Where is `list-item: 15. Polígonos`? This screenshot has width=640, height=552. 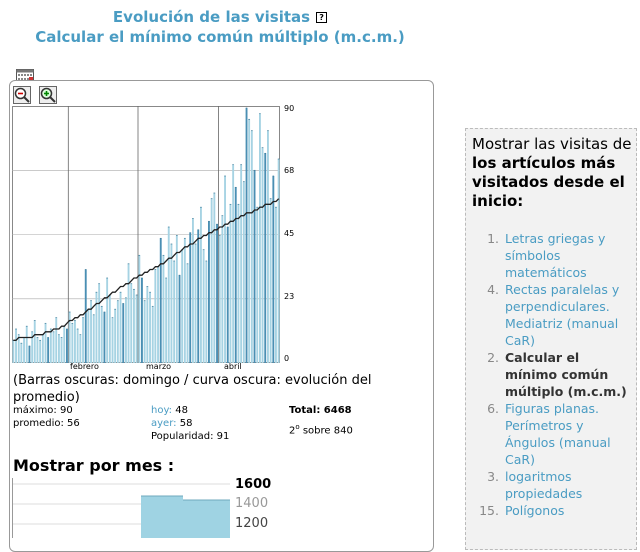
list-item: 15. Polígonos is located at coordinates (552, 510).